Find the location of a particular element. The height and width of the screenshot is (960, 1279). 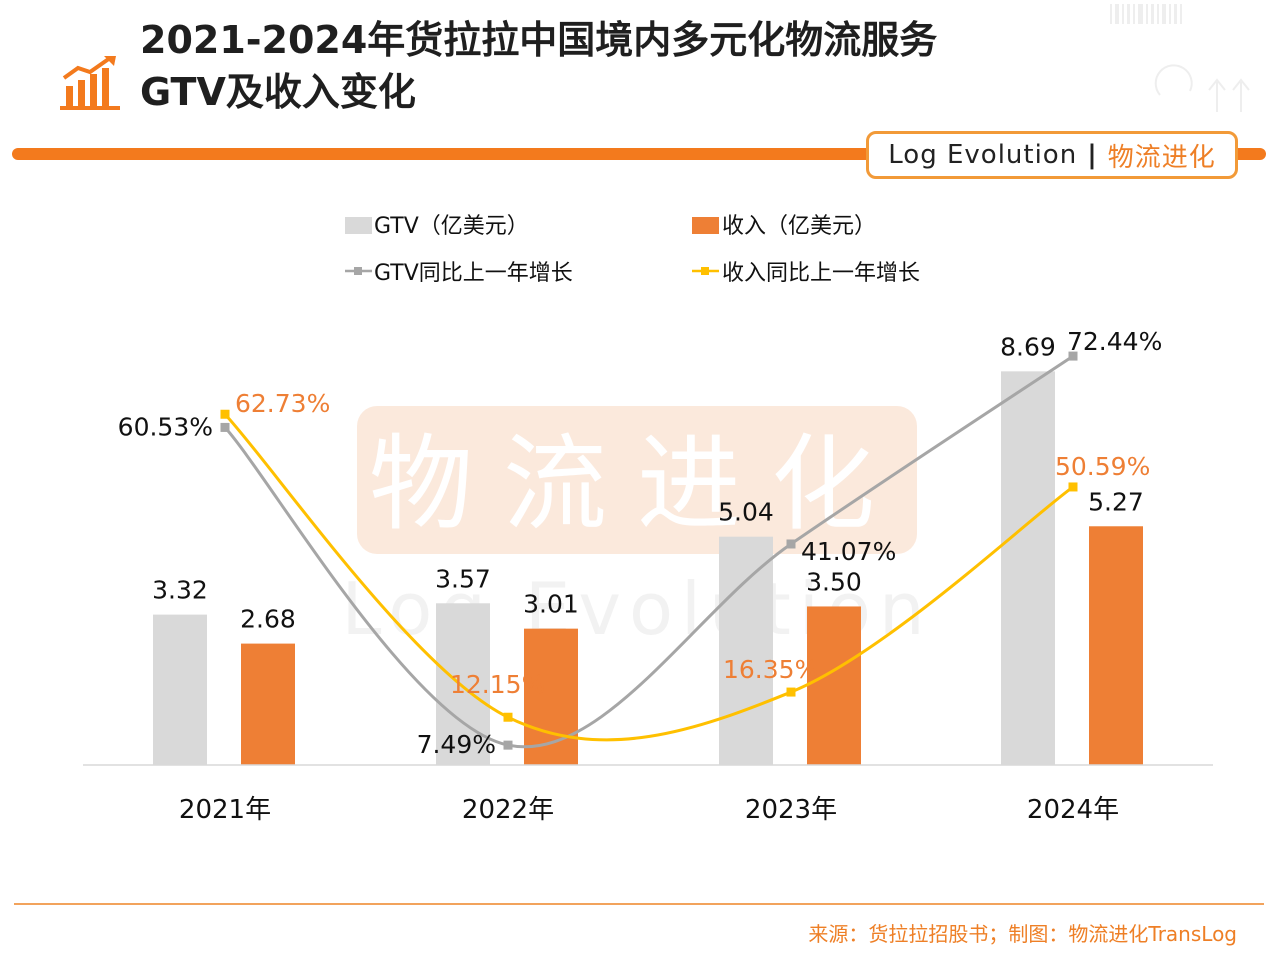

legend-label-revenue: 收入（亿美元） is located at coordinates (799, 226).